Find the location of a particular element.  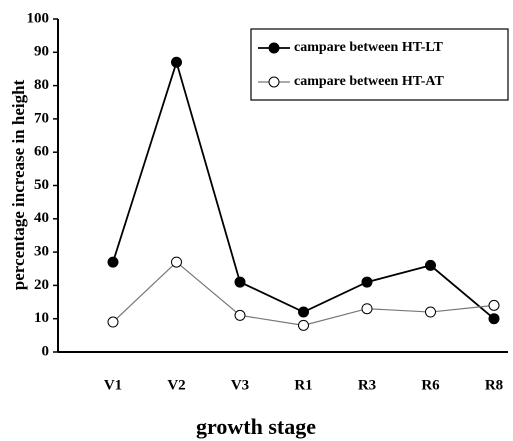

x-tick-label: R8 is located at coordinates (494, 385).